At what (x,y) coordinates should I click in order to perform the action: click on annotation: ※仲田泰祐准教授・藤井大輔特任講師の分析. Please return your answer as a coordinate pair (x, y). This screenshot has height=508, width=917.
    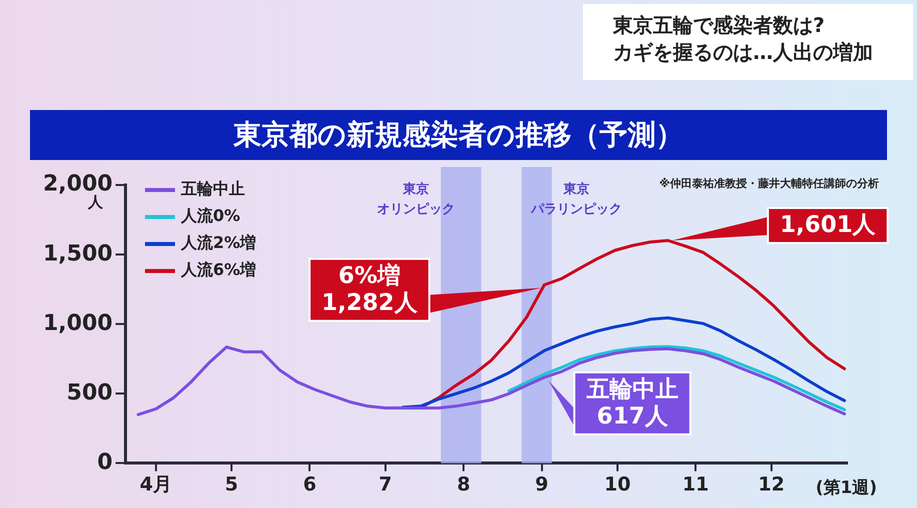
    Looking at the image, I should click on (769, 183).